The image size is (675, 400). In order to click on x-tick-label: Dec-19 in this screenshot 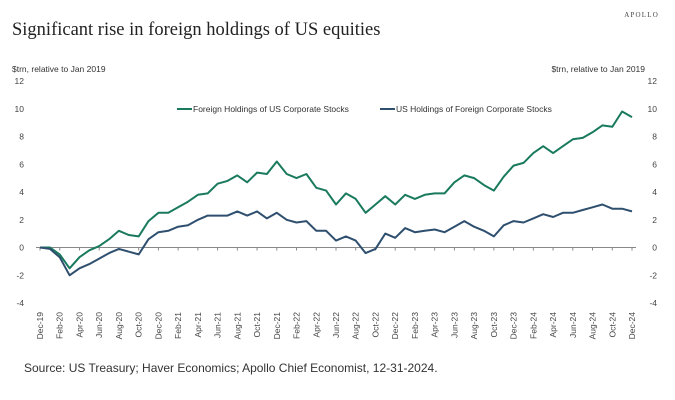, I will do `click(40, 326)`.